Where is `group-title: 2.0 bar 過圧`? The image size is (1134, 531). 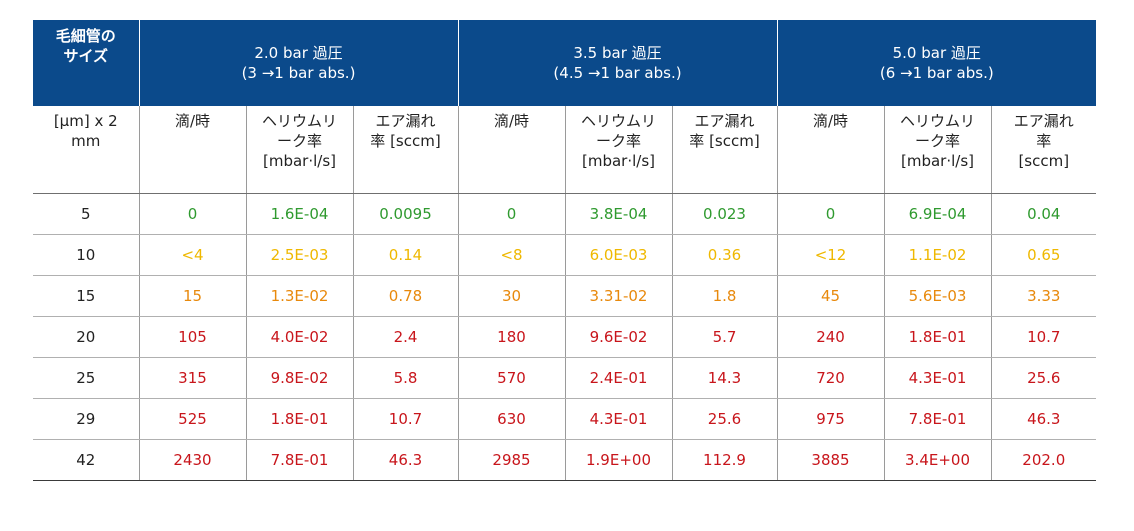
group-title: 2.0 bar 過圧 is located at coordinates (298, 53).